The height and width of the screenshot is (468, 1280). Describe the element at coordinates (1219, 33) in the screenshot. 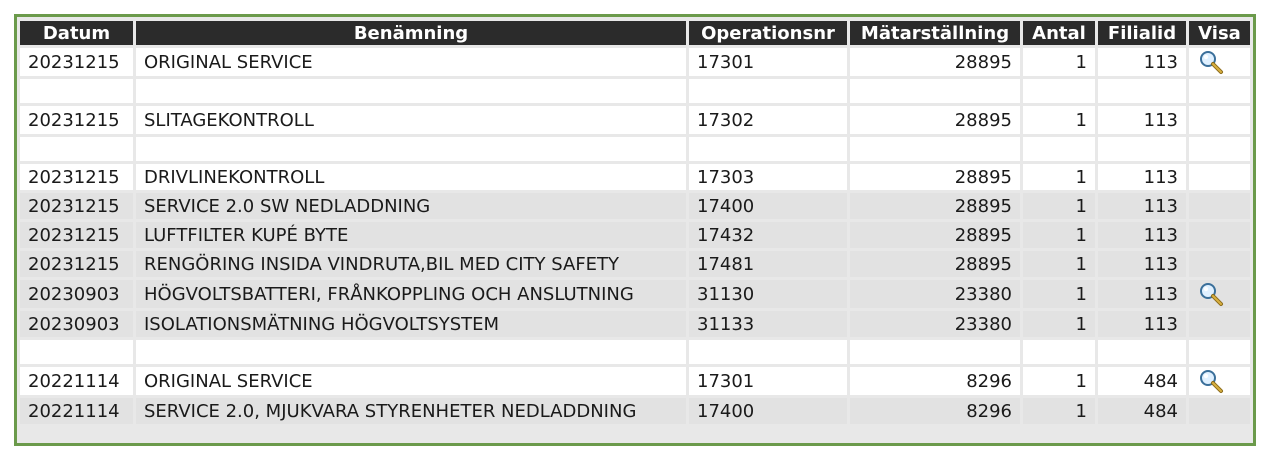

I see `column-header-visa: Visa` at that location.